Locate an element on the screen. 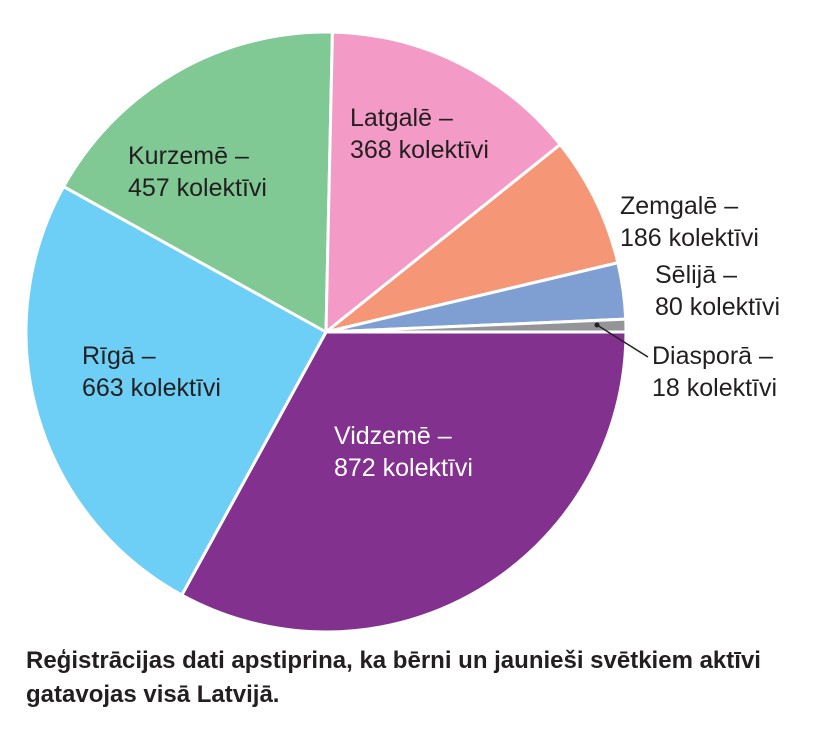  slice-label-kurzemē: Kurzemē – 457 kolektīvi is located at coordinates (197, 172).